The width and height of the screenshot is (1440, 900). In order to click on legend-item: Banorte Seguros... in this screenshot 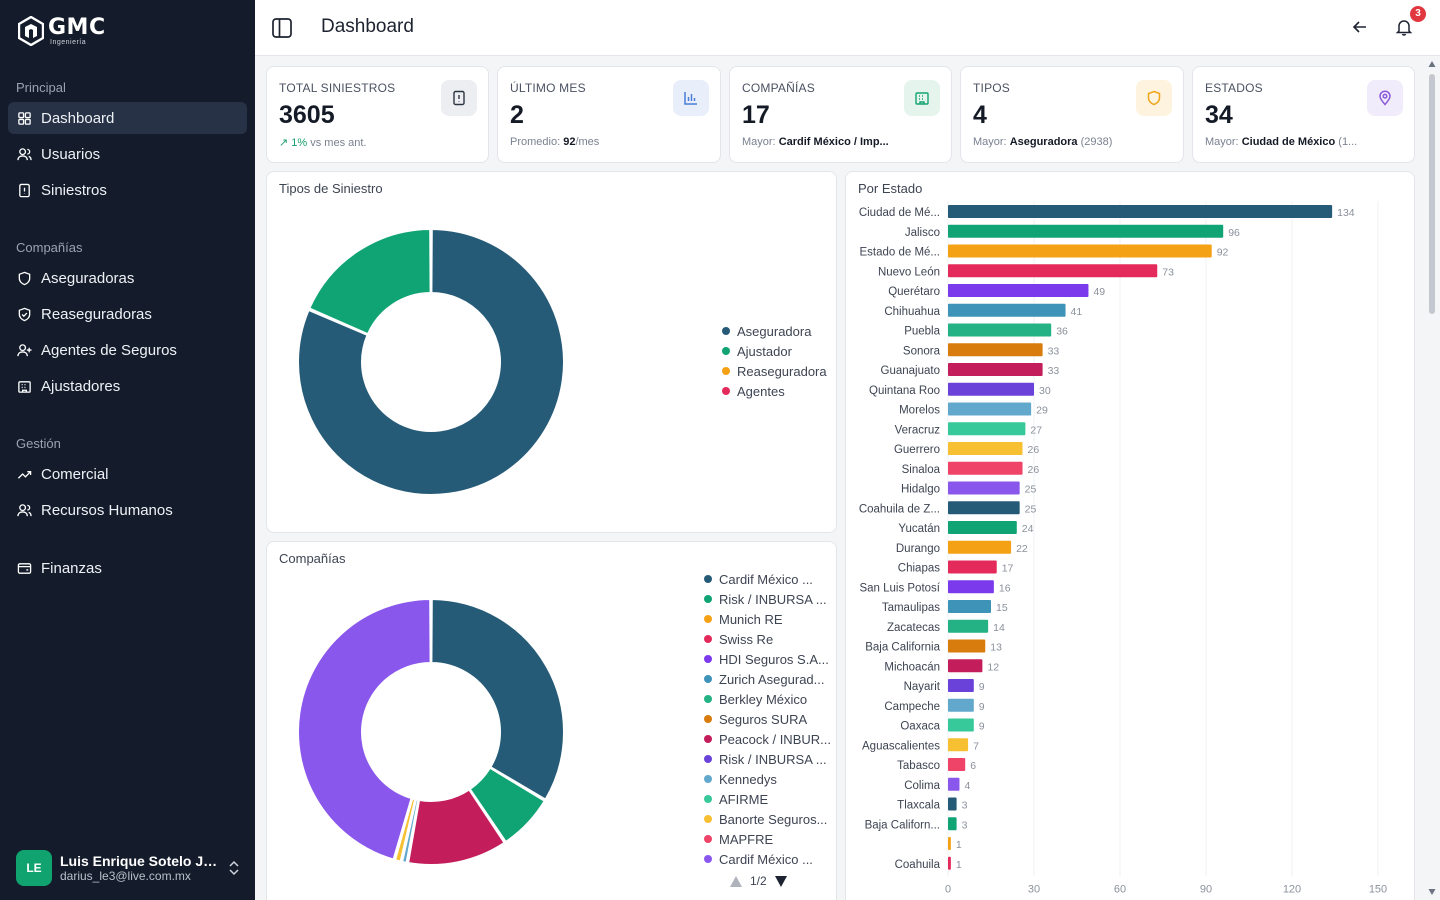, I will do `click(766, 819)`.